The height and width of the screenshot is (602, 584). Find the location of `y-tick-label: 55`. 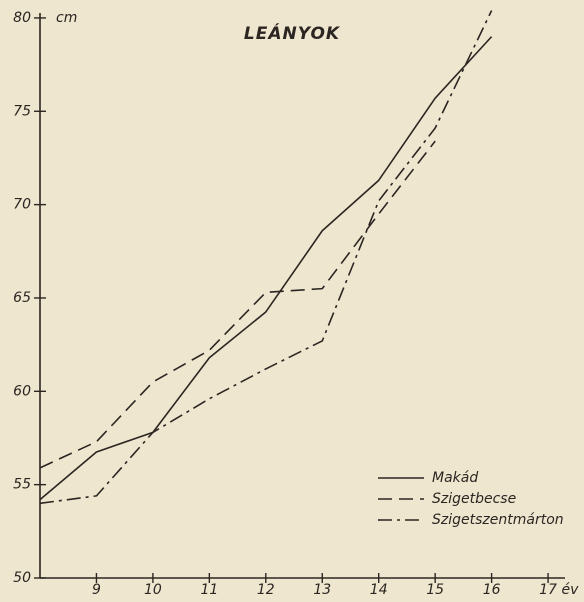

y-tick-label: 55 is located at coordinates (22, 485).